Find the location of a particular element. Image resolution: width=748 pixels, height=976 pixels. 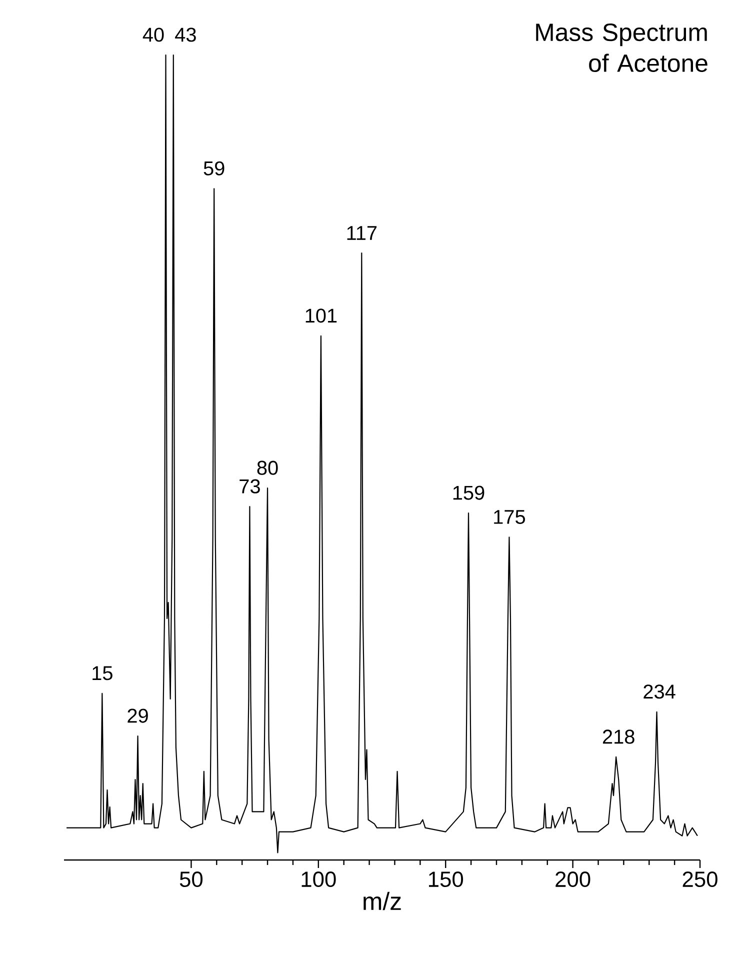

annotation: 80 is located at coordinates (267, 467).